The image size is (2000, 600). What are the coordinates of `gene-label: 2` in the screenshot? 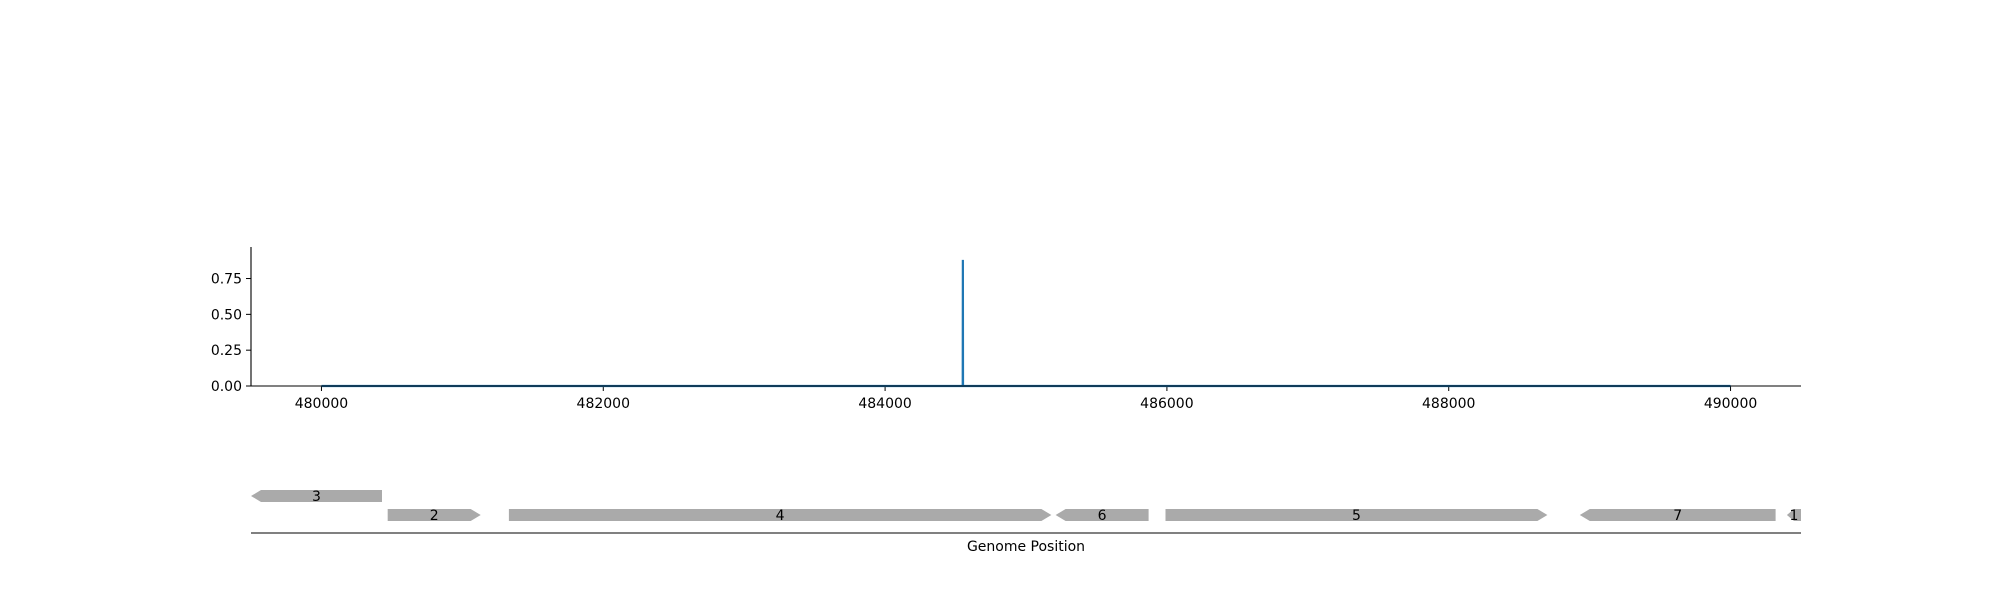 It's located at (434, 516).